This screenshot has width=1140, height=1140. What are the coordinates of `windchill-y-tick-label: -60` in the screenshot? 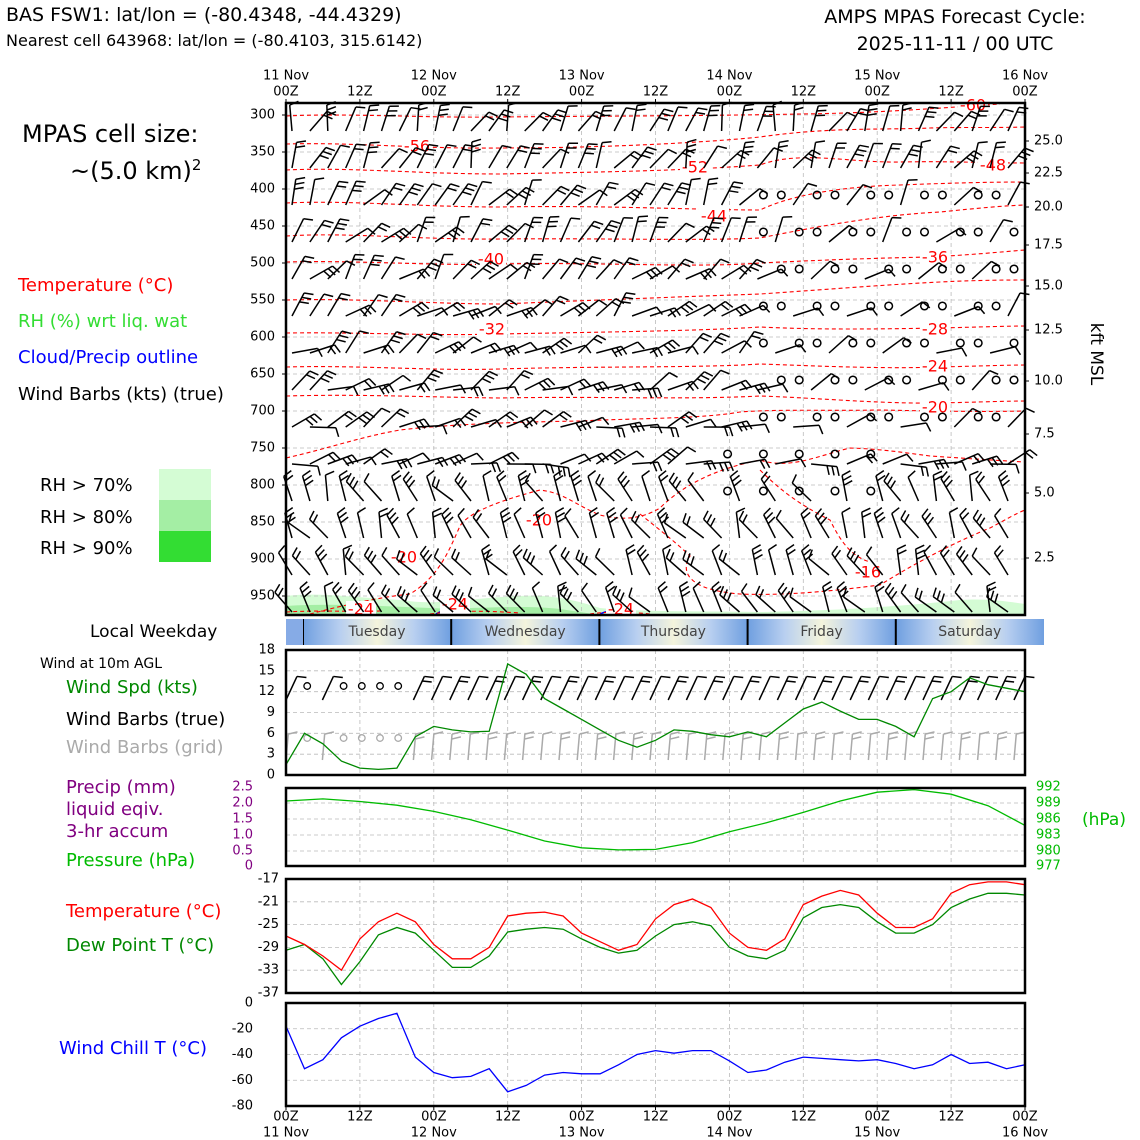 It's located at (242, 1080).